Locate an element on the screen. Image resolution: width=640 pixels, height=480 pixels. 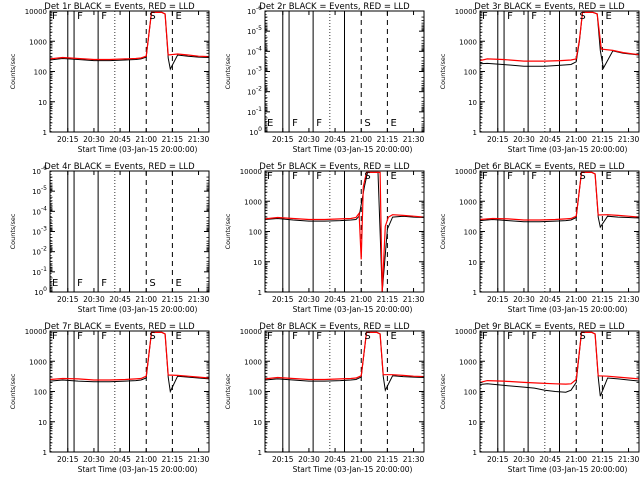
y-tick-label: 10⁻² is located at coordinates (254, 91).